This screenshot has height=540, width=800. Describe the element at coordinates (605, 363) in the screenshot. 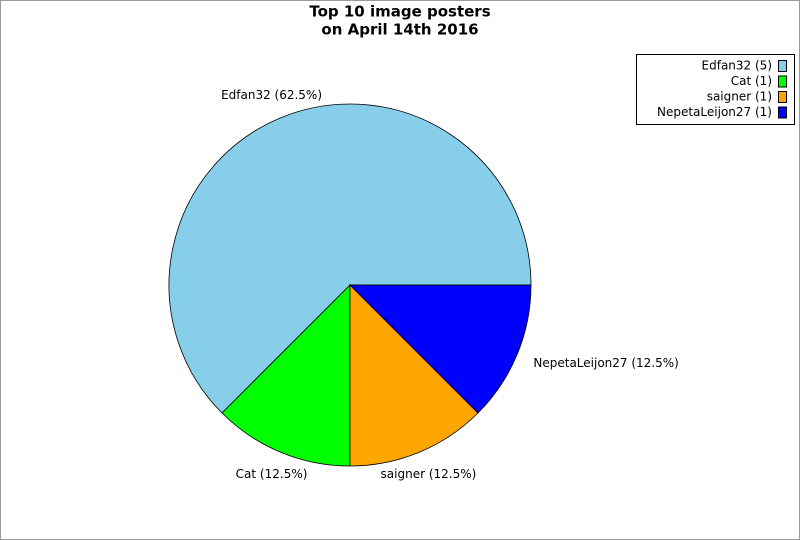

I see `slice-label: NepetaLeijon27 (12.5%)` at that location.